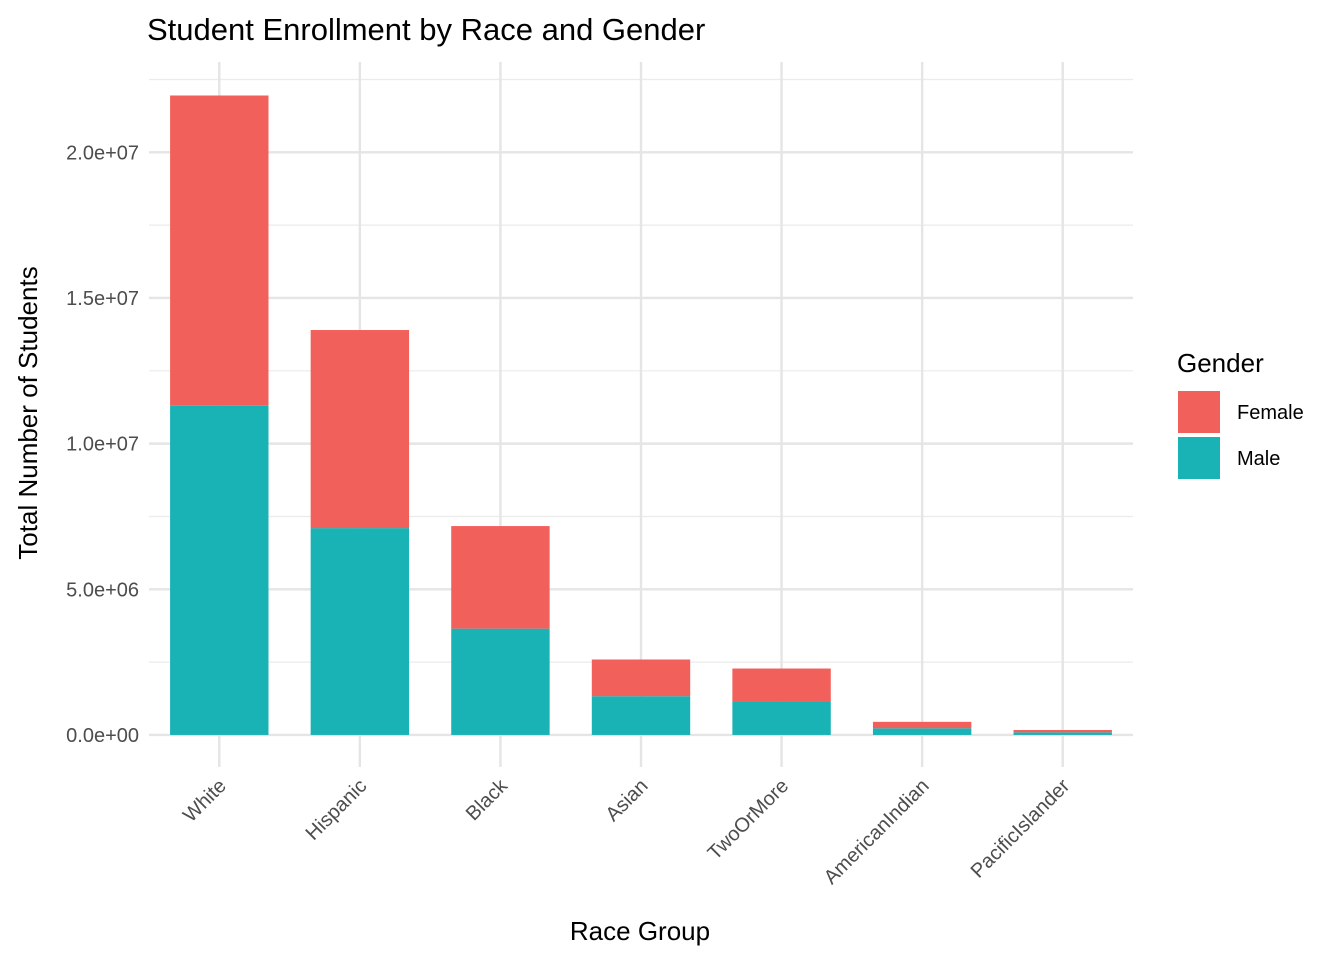 The height and width of the screenshot is (960, 1344). Describe the element at coordinates (500, 577) in the screenshot. I see `bar-female-black` at that location.